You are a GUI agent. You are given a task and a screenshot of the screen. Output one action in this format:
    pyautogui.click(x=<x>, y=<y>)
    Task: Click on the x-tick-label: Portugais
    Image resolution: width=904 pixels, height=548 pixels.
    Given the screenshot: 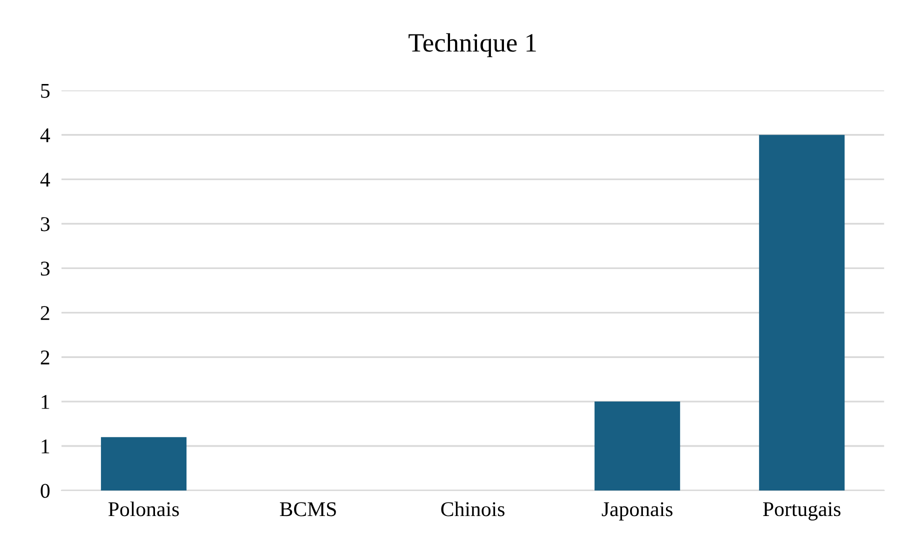 What is the action you would take?
    pyautogui.click(x=801, y=511)
    